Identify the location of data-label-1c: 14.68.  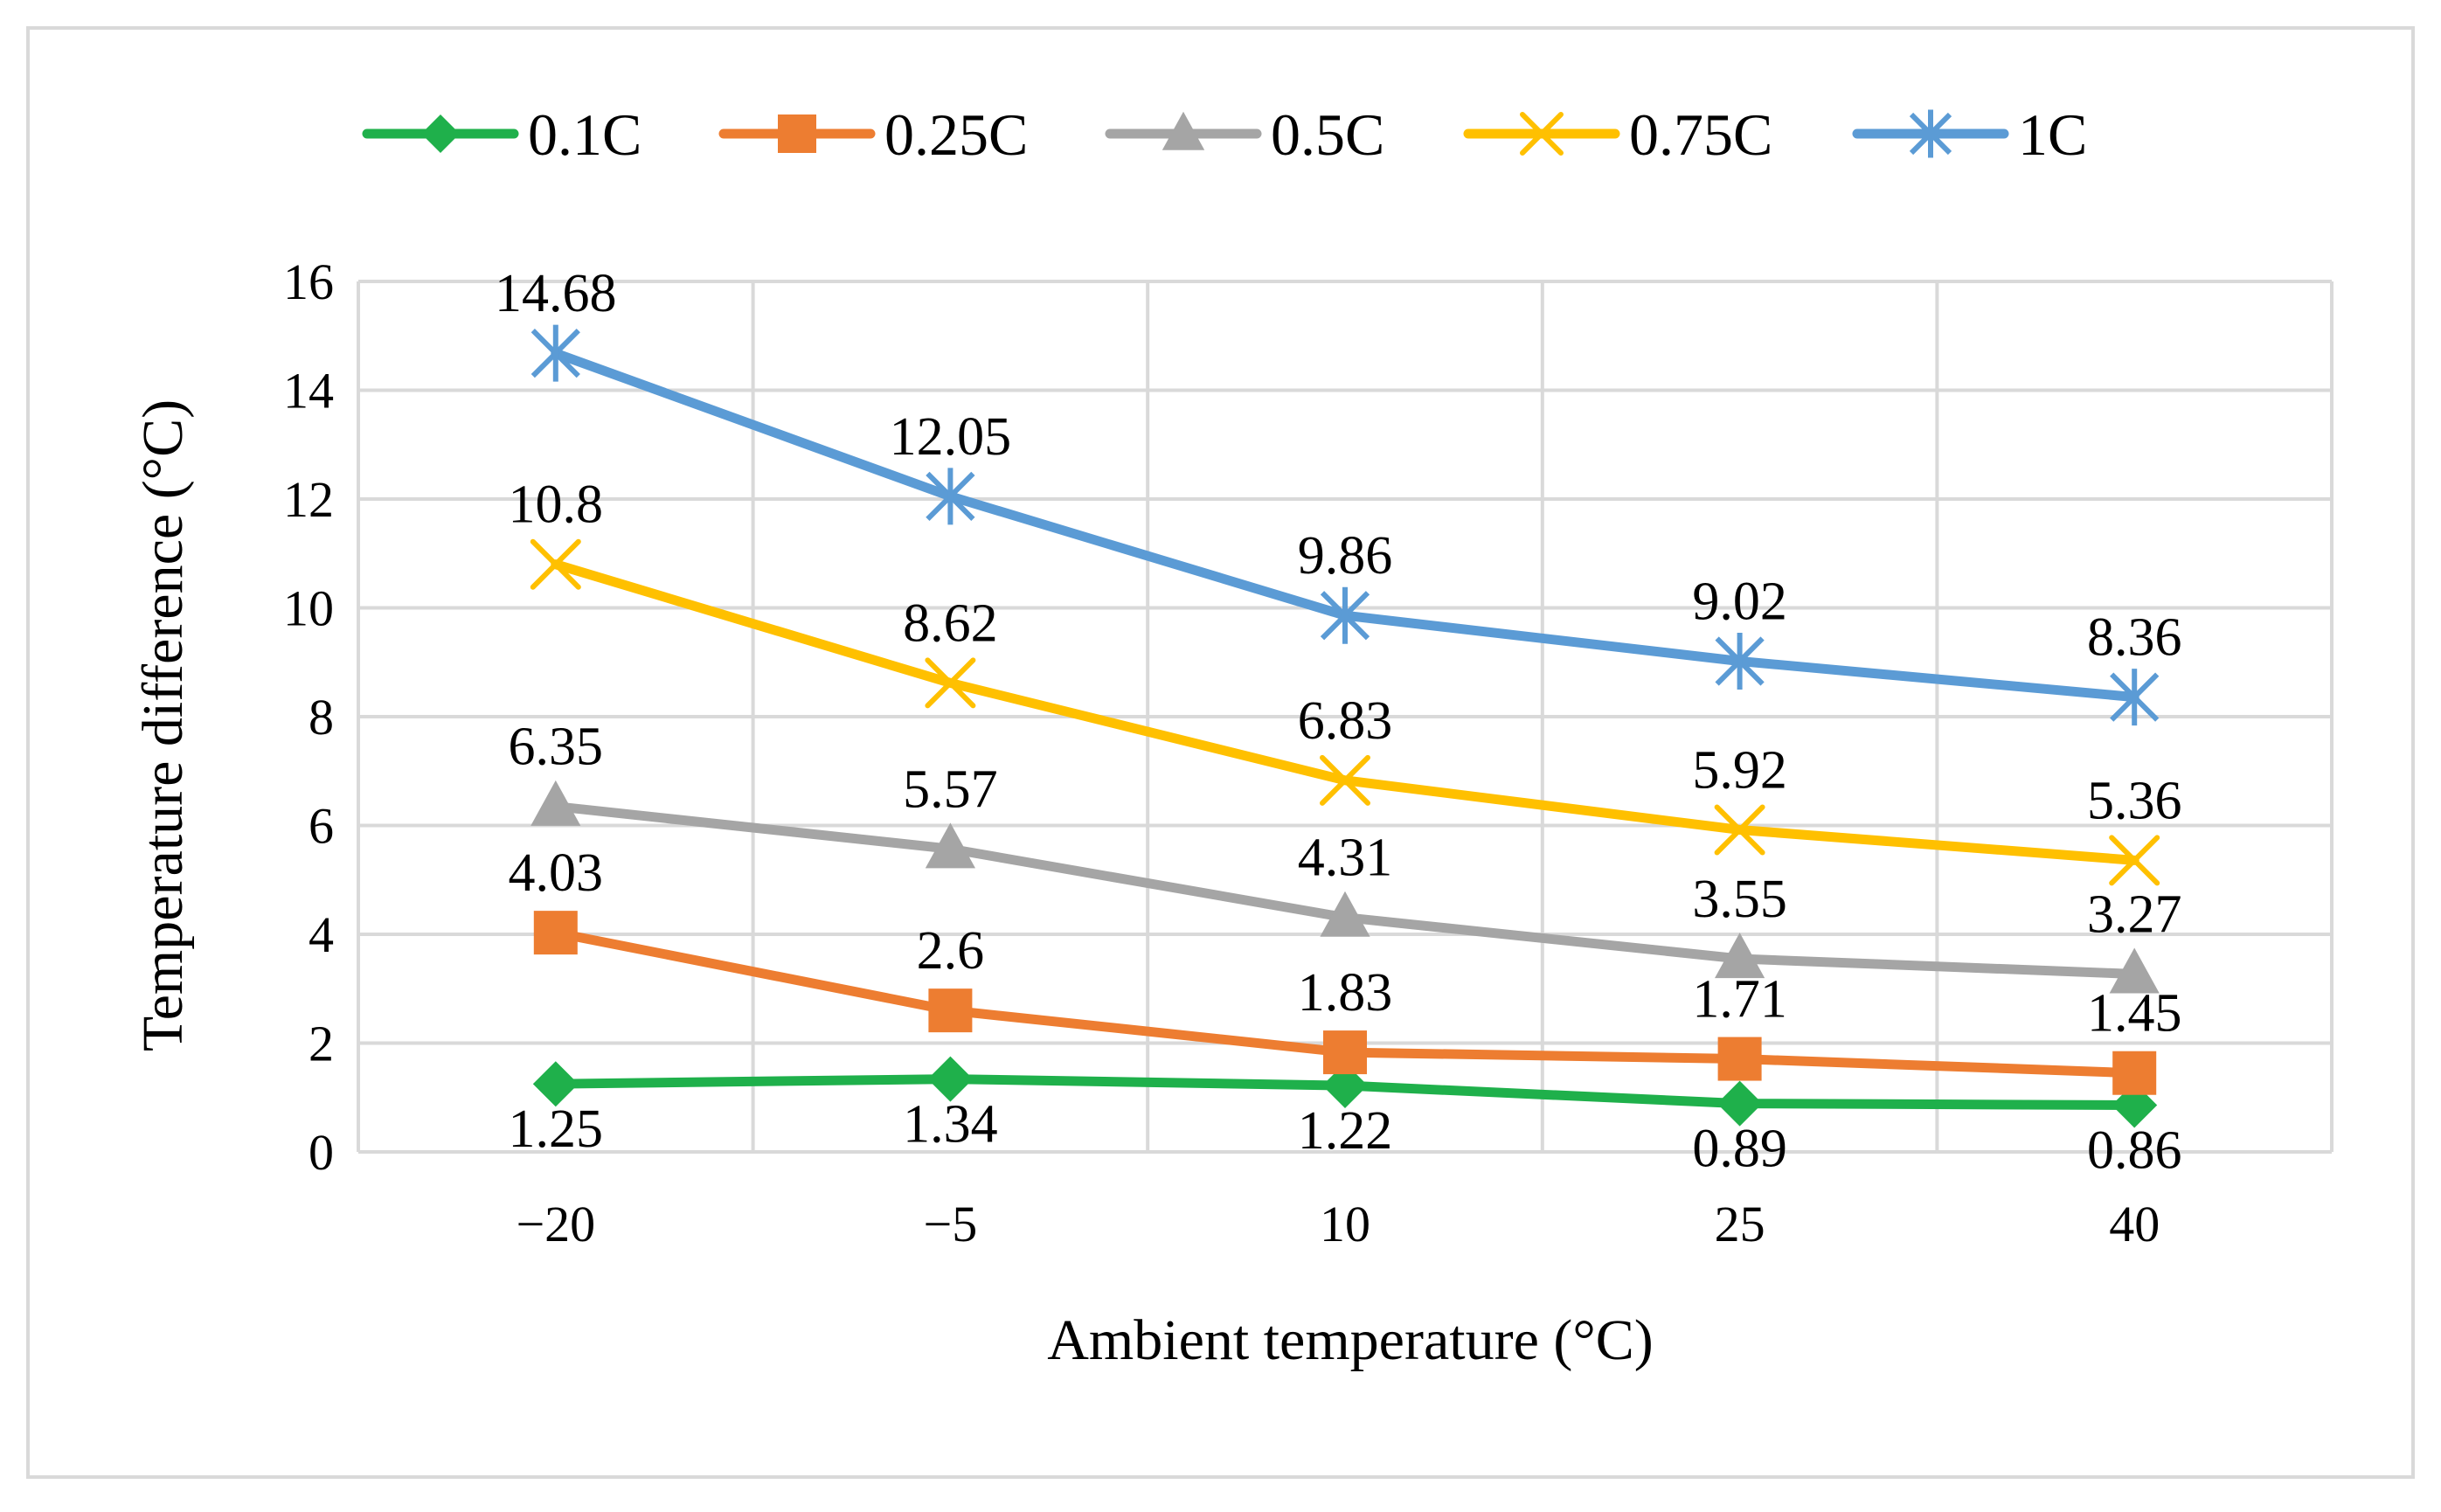
(556, 293).